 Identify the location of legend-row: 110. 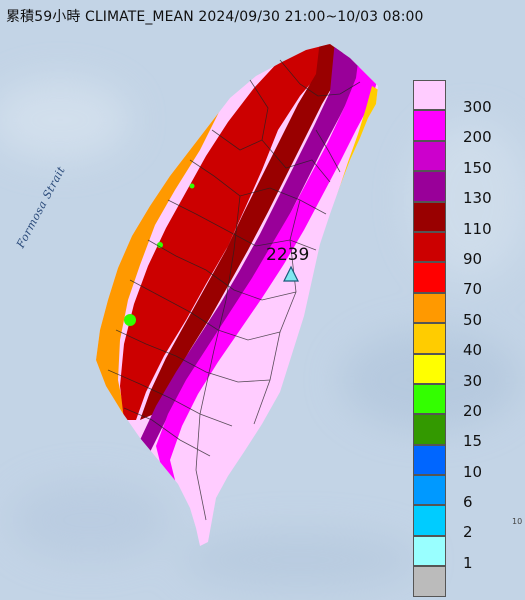
(468, 219).